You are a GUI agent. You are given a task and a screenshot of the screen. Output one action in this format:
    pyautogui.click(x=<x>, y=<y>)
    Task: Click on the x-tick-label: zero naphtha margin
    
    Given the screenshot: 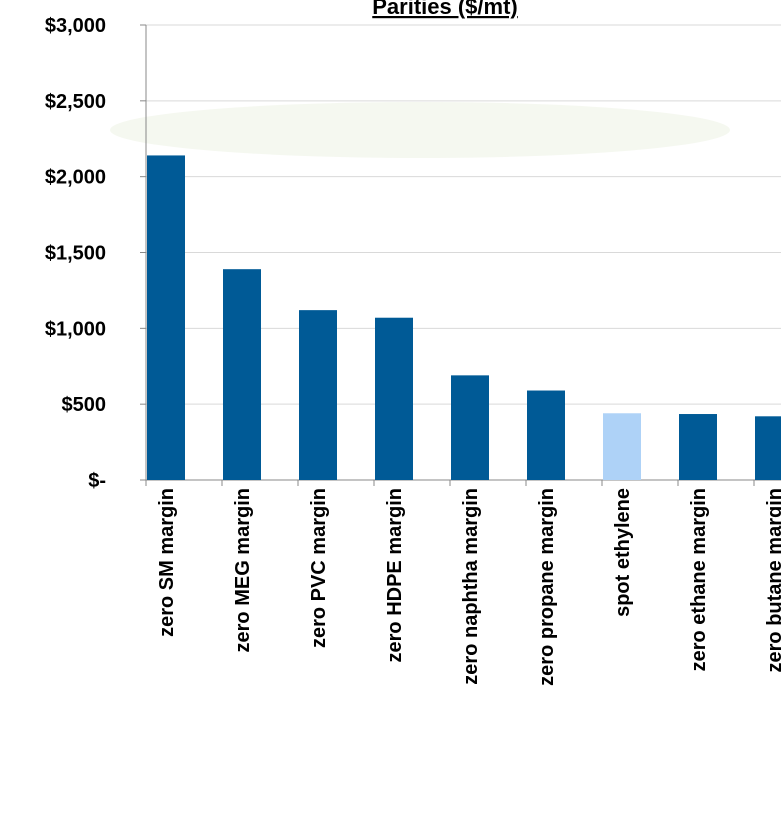 What is the action you would take?
    pyautogui.click(x=471, y=586)
    